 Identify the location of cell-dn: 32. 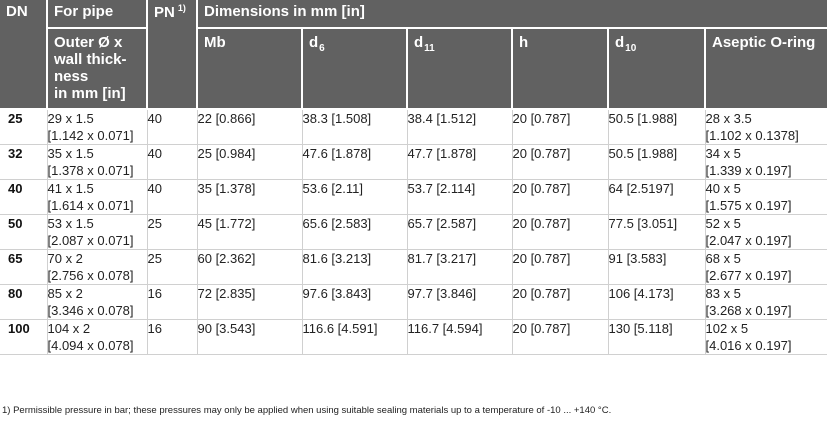
(24, 162).